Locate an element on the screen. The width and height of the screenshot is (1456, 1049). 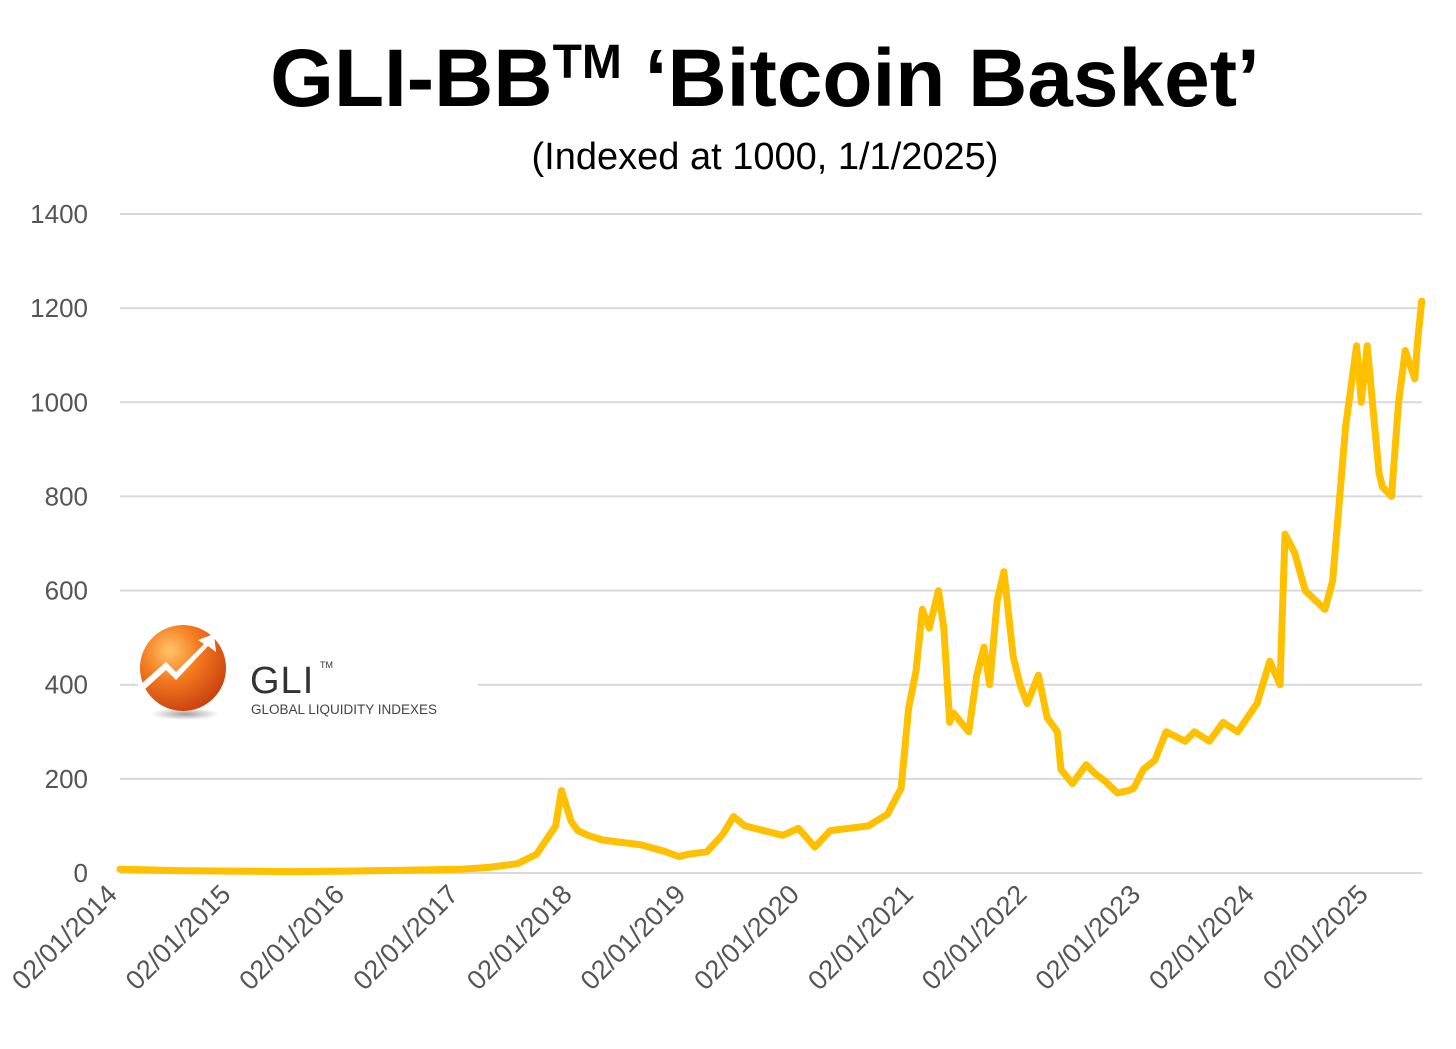
logo-trademark: TM is located at coordinates (326, 665).